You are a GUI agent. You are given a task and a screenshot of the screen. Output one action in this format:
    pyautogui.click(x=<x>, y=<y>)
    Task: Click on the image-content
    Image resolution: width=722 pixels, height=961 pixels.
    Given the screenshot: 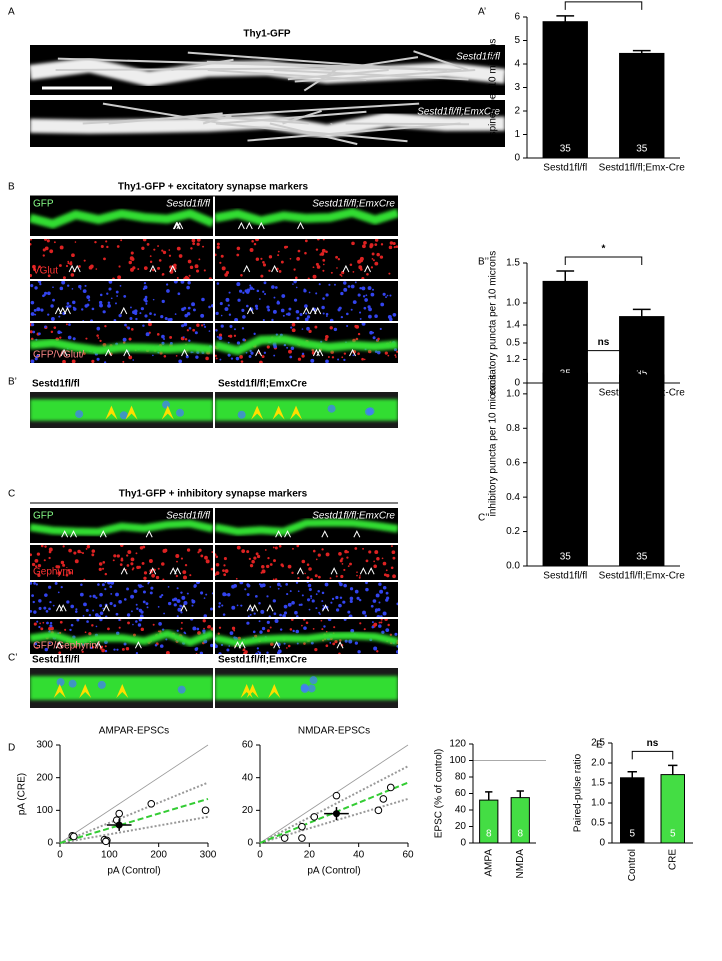 What is the action you would take?
    pyautogui.click(x=306, y=218)
    